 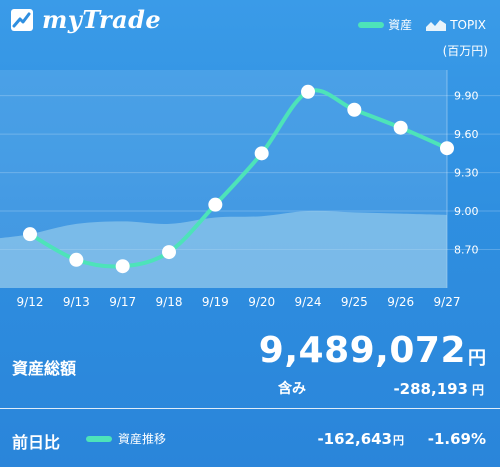 I want to click on unrealized-label: 含み, so click(x=292, y=389).